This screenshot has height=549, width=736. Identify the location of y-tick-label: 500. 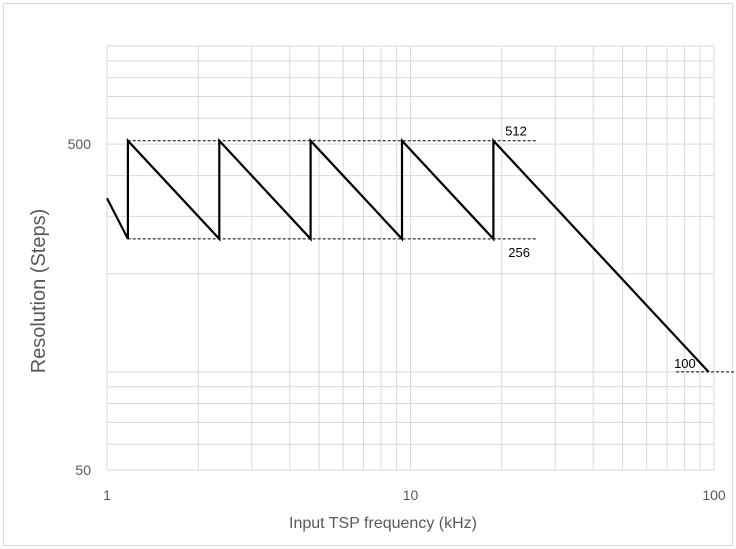
(80, 144).